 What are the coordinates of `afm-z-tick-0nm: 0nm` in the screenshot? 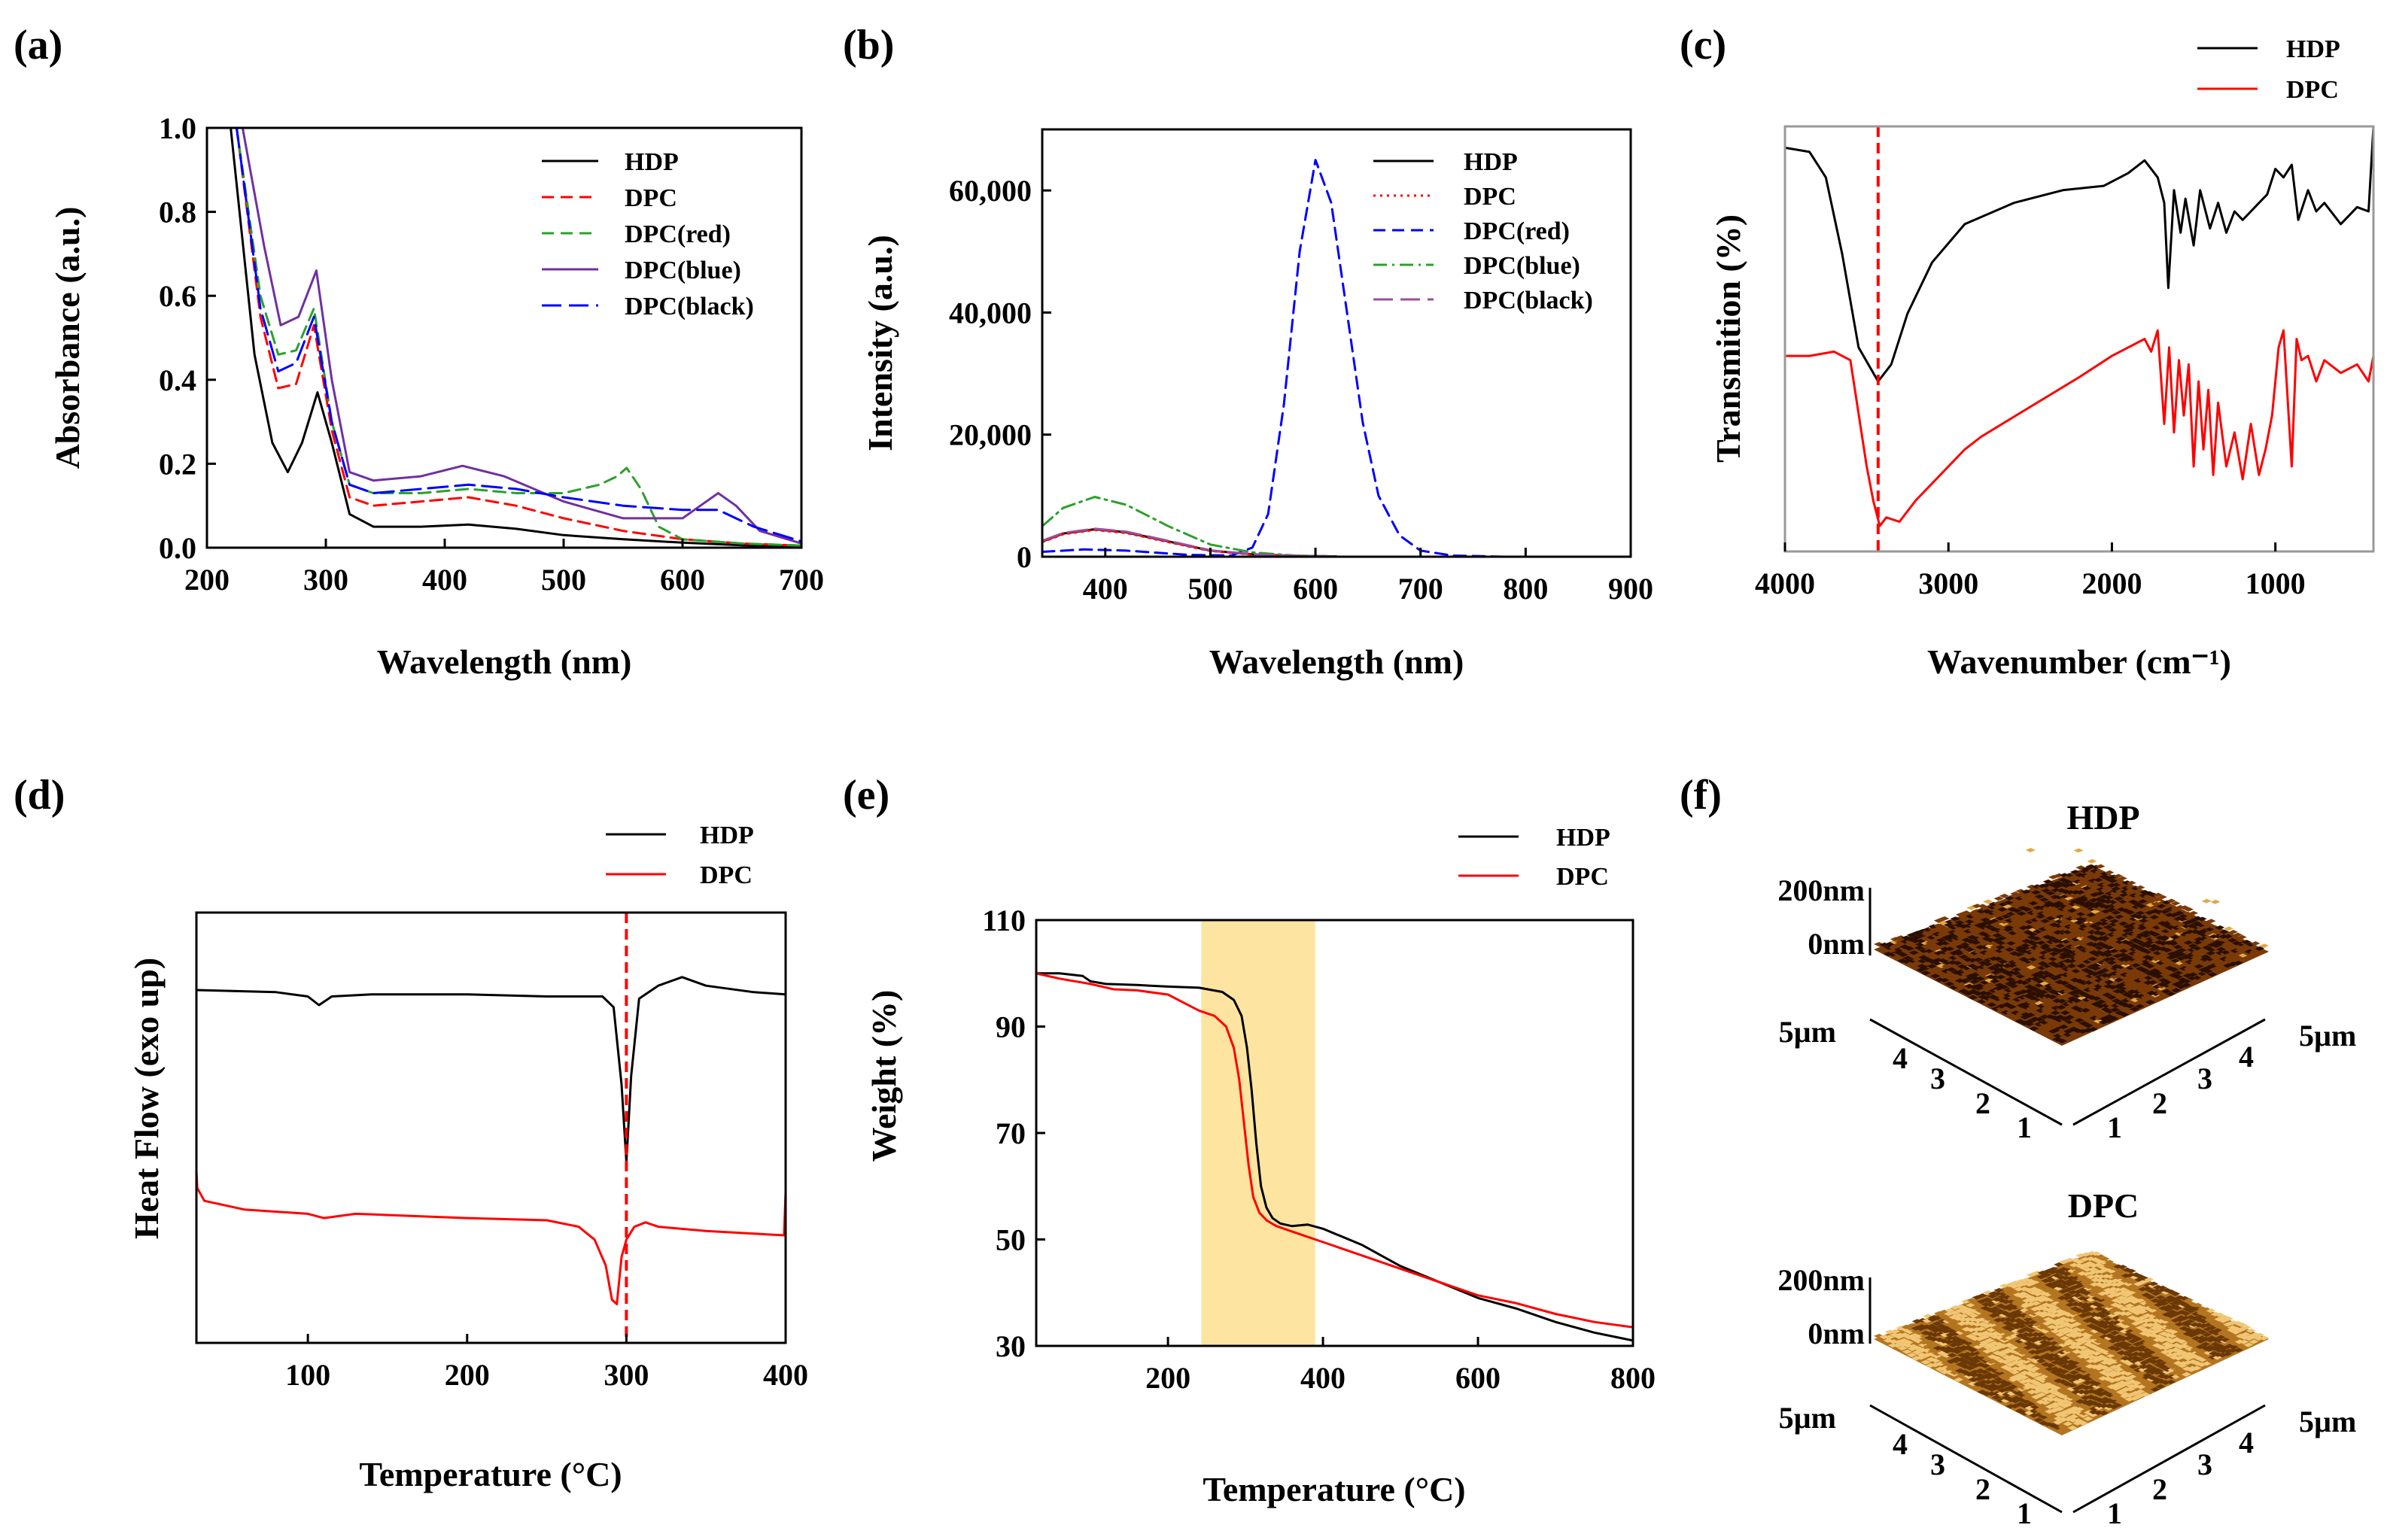 It's located at (1836, 944).